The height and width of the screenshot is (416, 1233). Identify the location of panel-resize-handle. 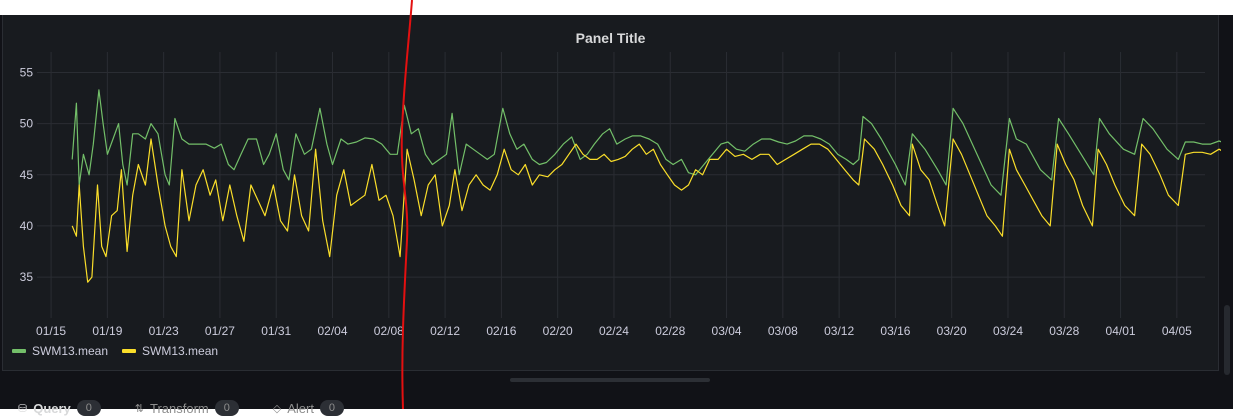
(610, 380).